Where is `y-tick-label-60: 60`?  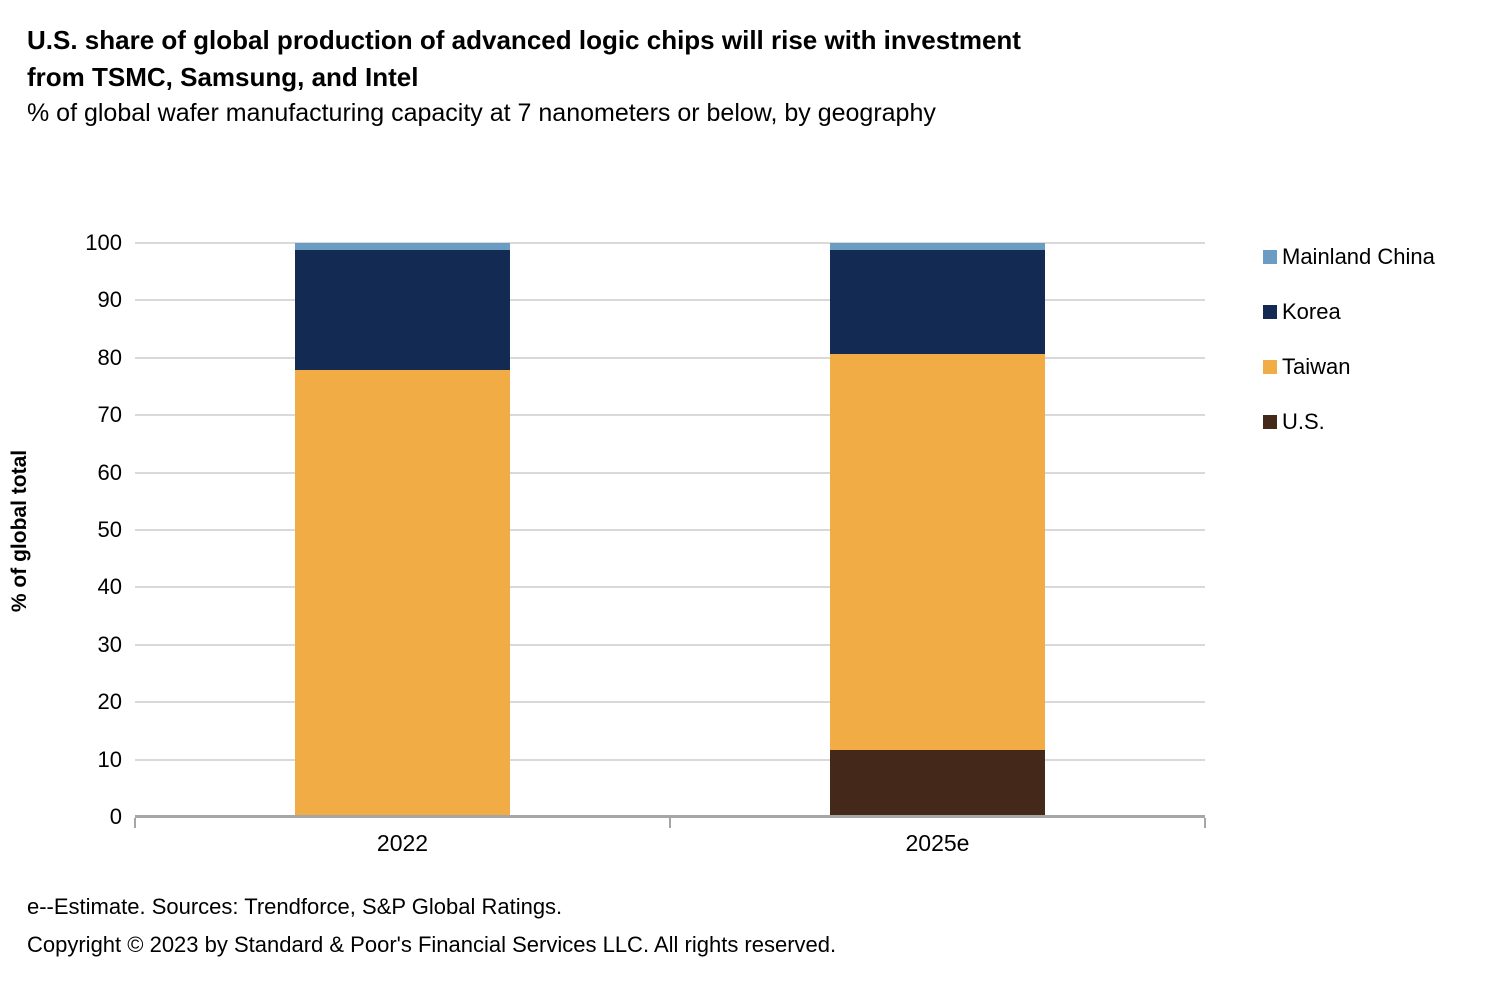 y-tick-label-60: 60 is located at coordinates (109, 472).